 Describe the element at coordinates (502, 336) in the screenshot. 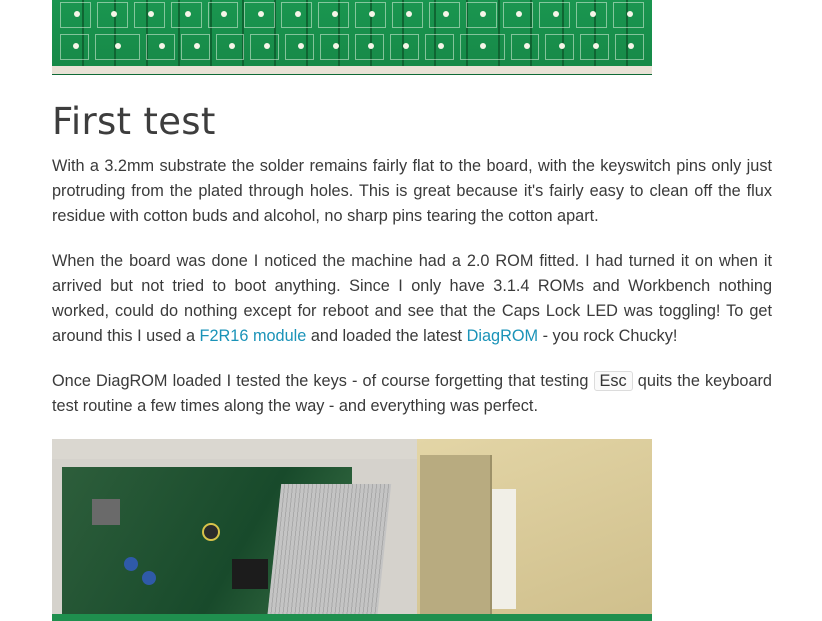

I see `diagrom-link: DiagROM` at that location.